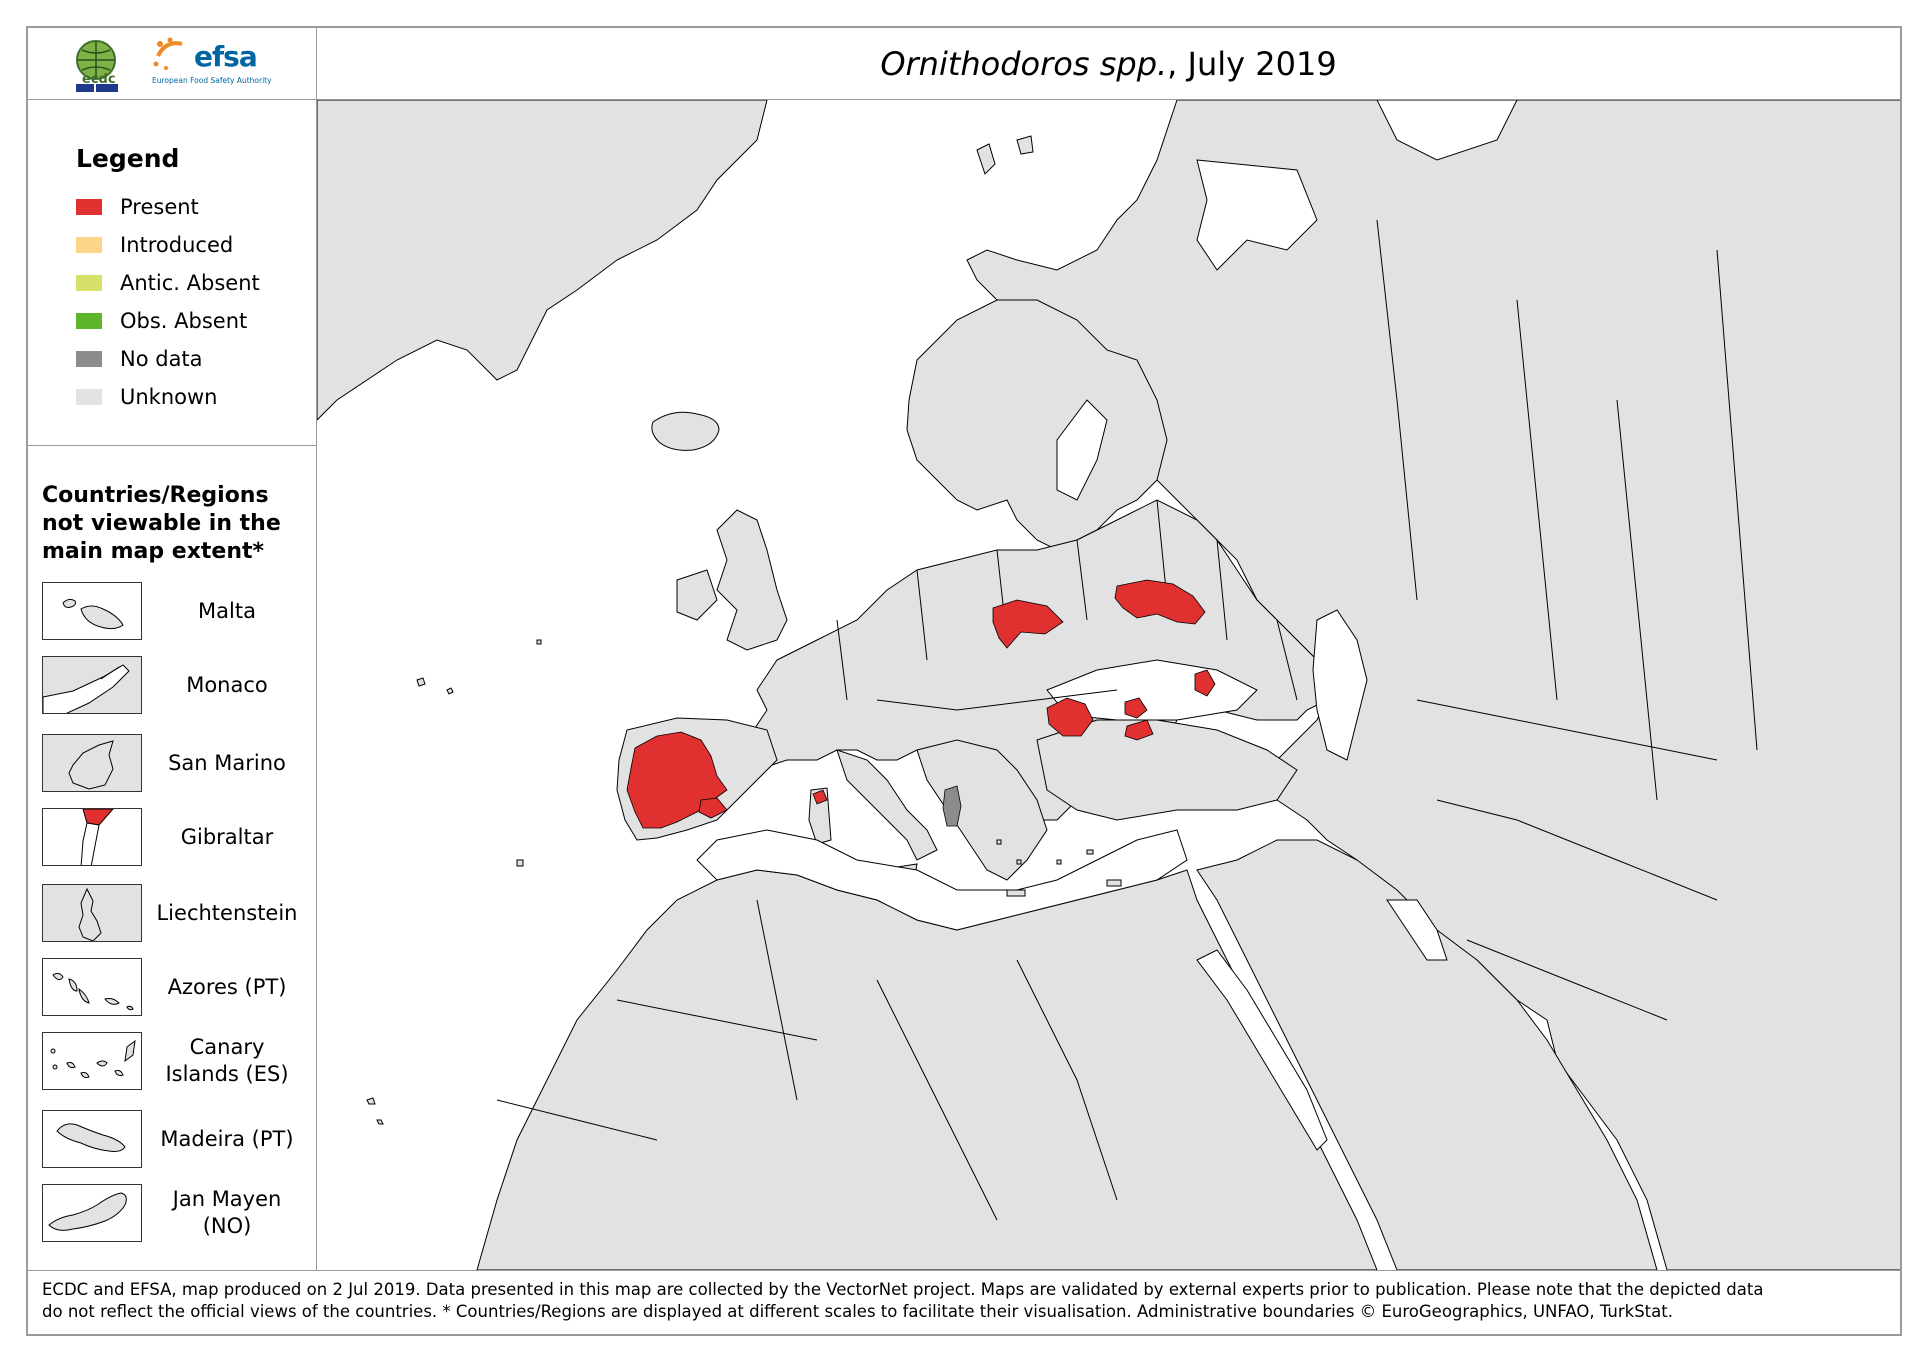 The width and height of the screenshot is (1920, 1356). I want to click on canary-islands-inset-icon, so click(92, 1061).